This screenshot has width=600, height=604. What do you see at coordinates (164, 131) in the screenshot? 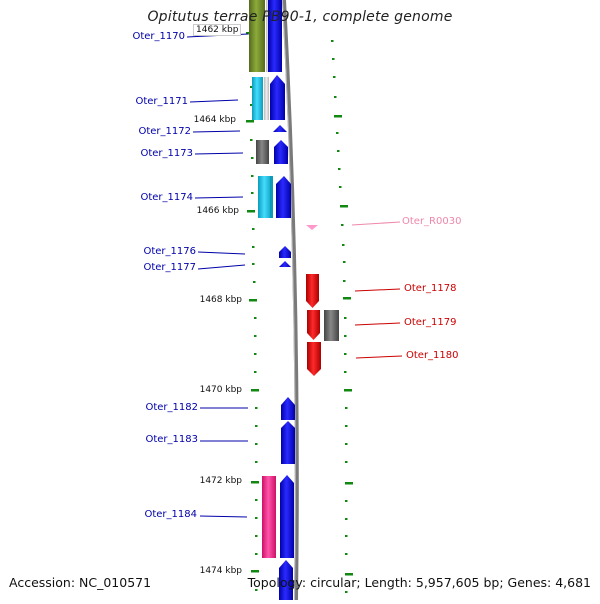
I see `gene-label-oter-1172: Oter_1172` at bounding box center [164, 131].